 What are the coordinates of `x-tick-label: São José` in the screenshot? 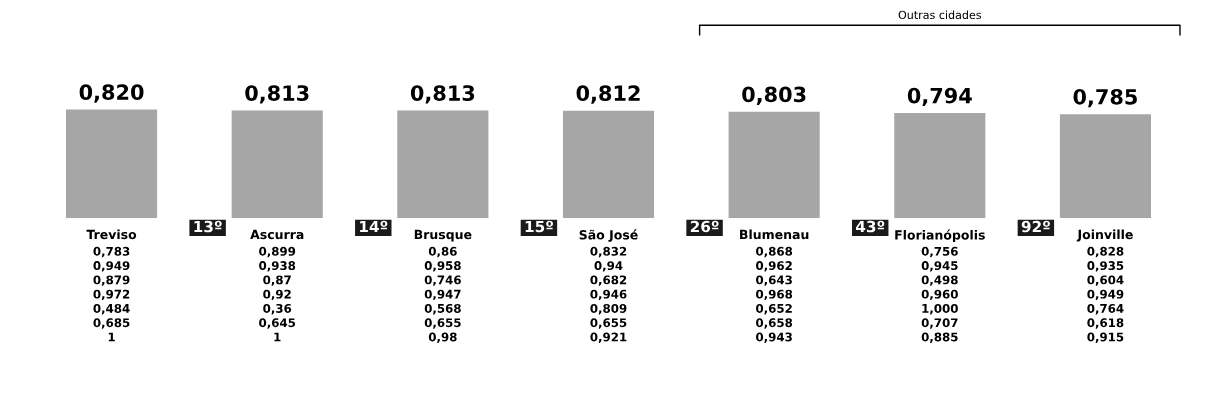 It's located at (608, 235).